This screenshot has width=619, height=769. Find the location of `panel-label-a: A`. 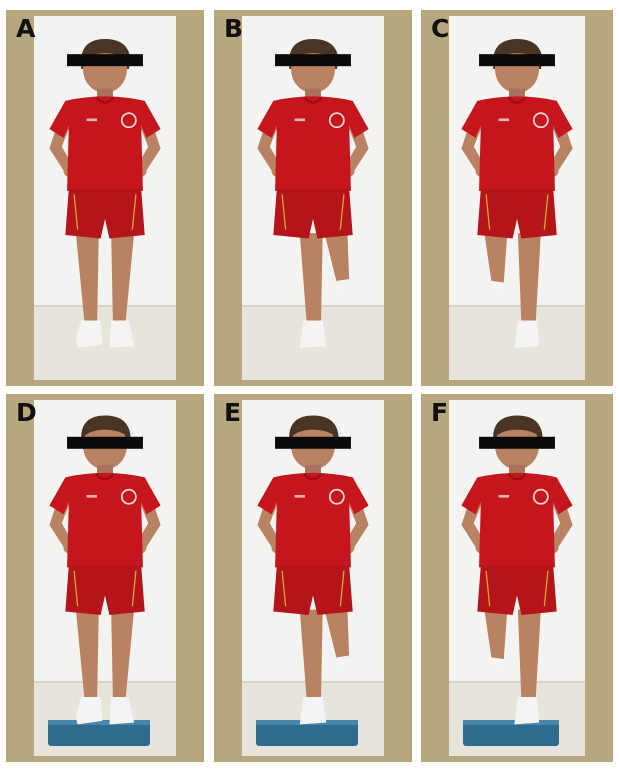

panel-label-a: A is located at coordinates (26, 28).